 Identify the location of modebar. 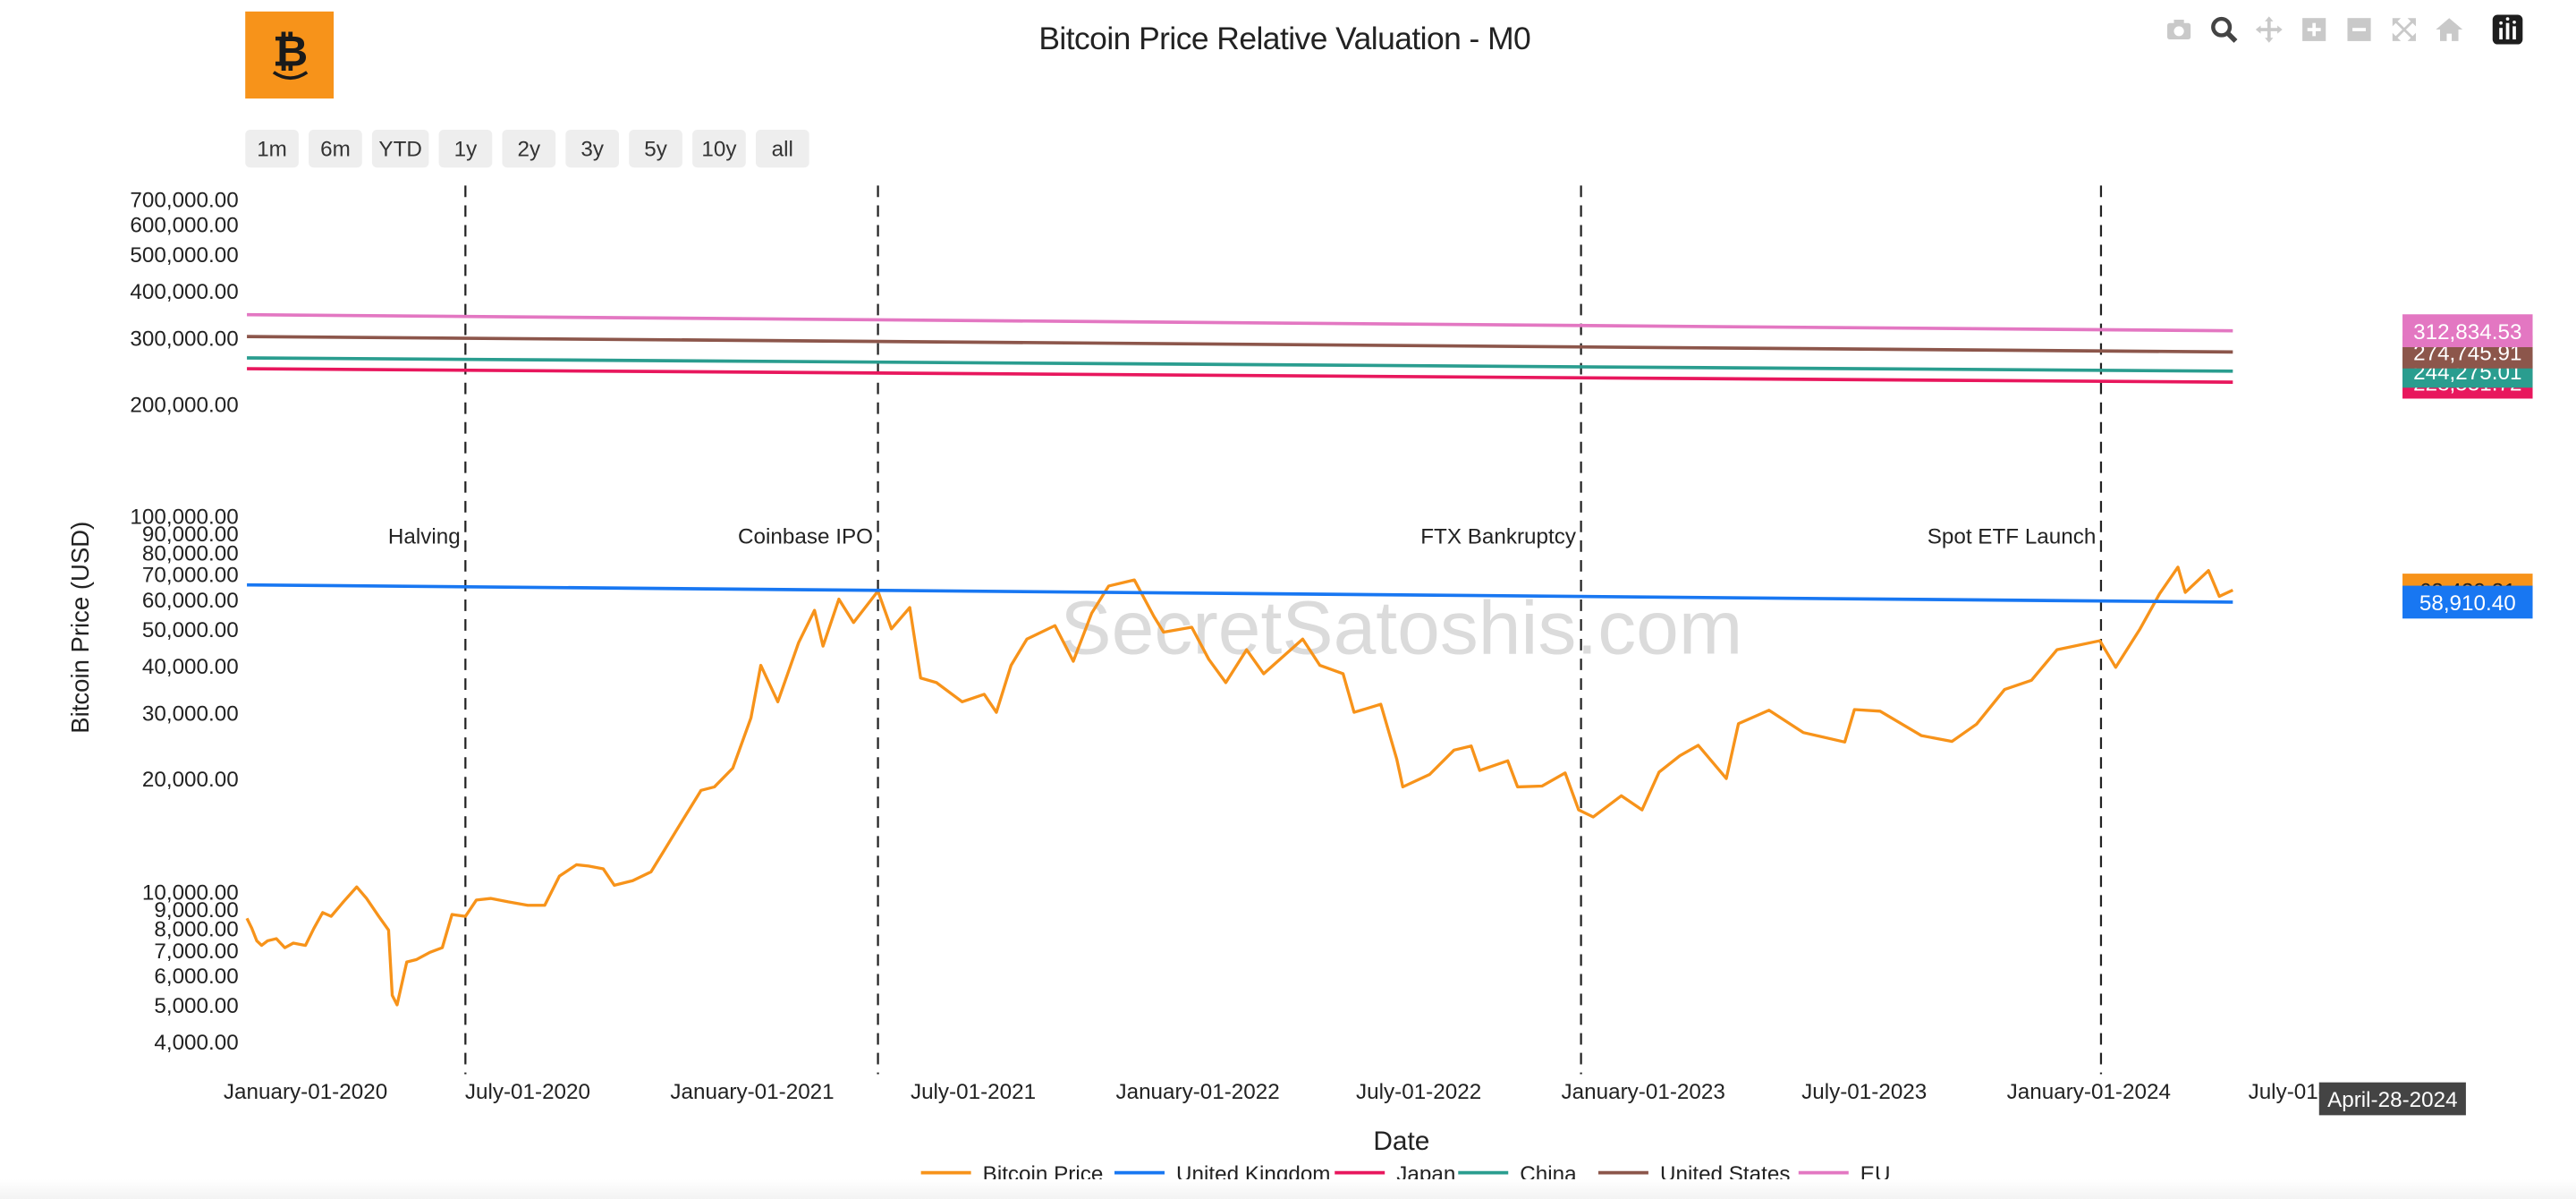
(2343, 30).